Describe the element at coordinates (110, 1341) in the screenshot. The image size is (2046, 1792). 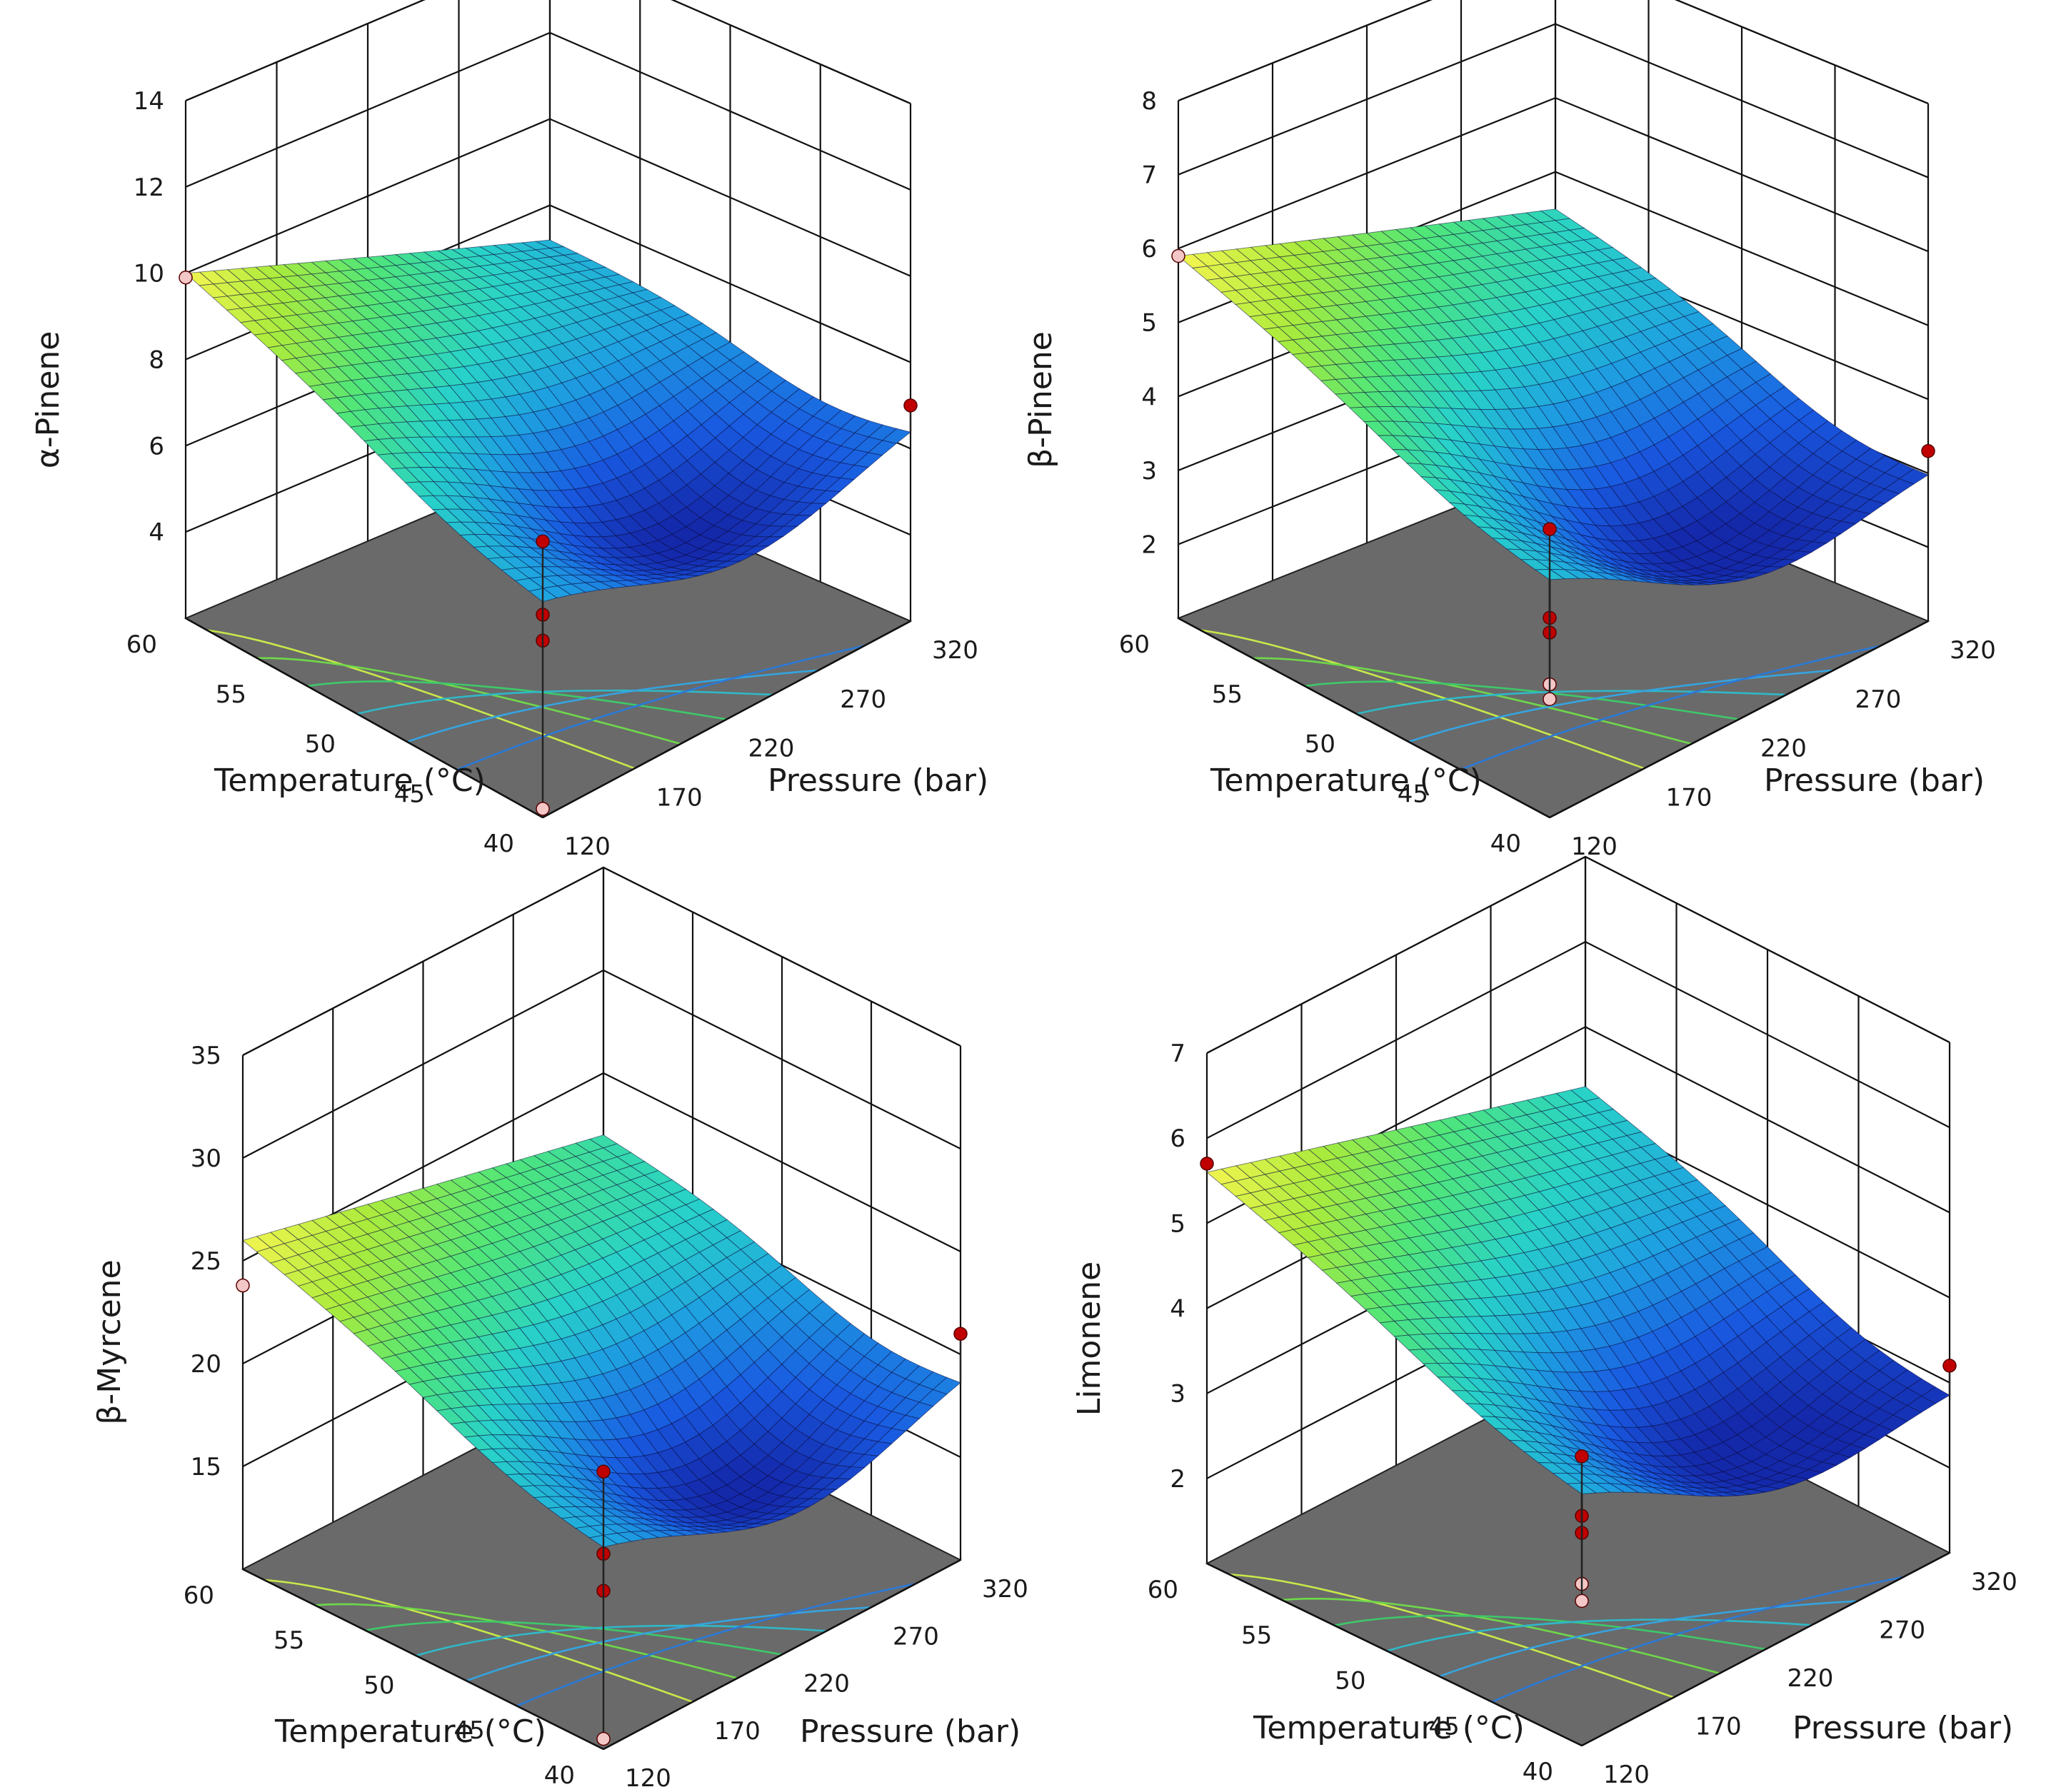
I see `z-axis-title: β-Myrcene` at that location.